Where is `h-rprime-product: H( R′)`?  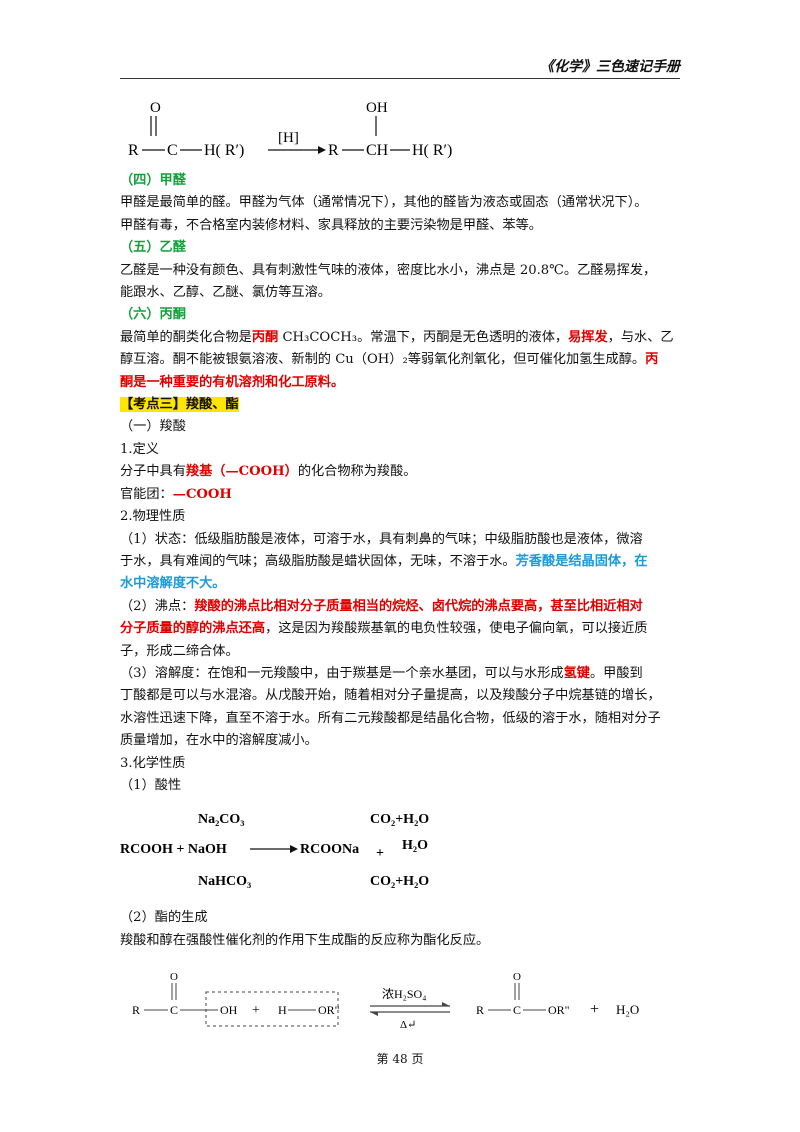
h-rprime-product: H( R′) is located at coordinates (432, 150).